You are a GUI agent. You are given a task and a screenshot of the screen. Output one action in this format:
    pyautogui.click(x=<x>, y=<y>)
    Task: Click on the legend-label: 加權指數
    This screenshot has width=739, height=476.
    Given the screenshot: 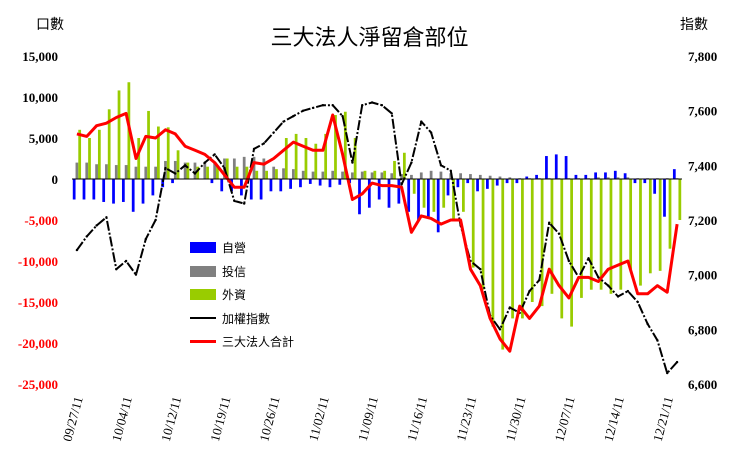 What is the action you would take?
    pyautogui.click(x=246, y=318)
    